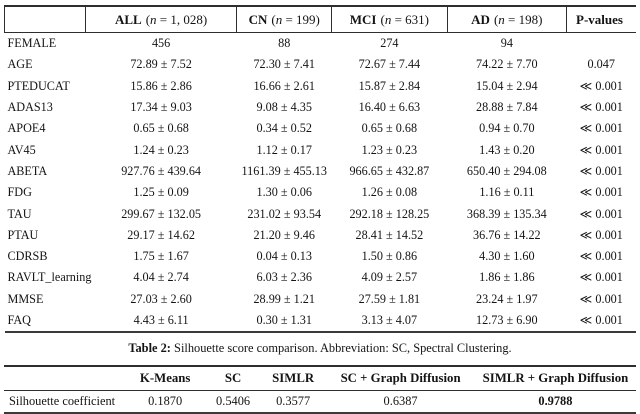 This screenshot has height=414, width=640. I want to click on method-column-header: SIMLR, so click(293, 379).